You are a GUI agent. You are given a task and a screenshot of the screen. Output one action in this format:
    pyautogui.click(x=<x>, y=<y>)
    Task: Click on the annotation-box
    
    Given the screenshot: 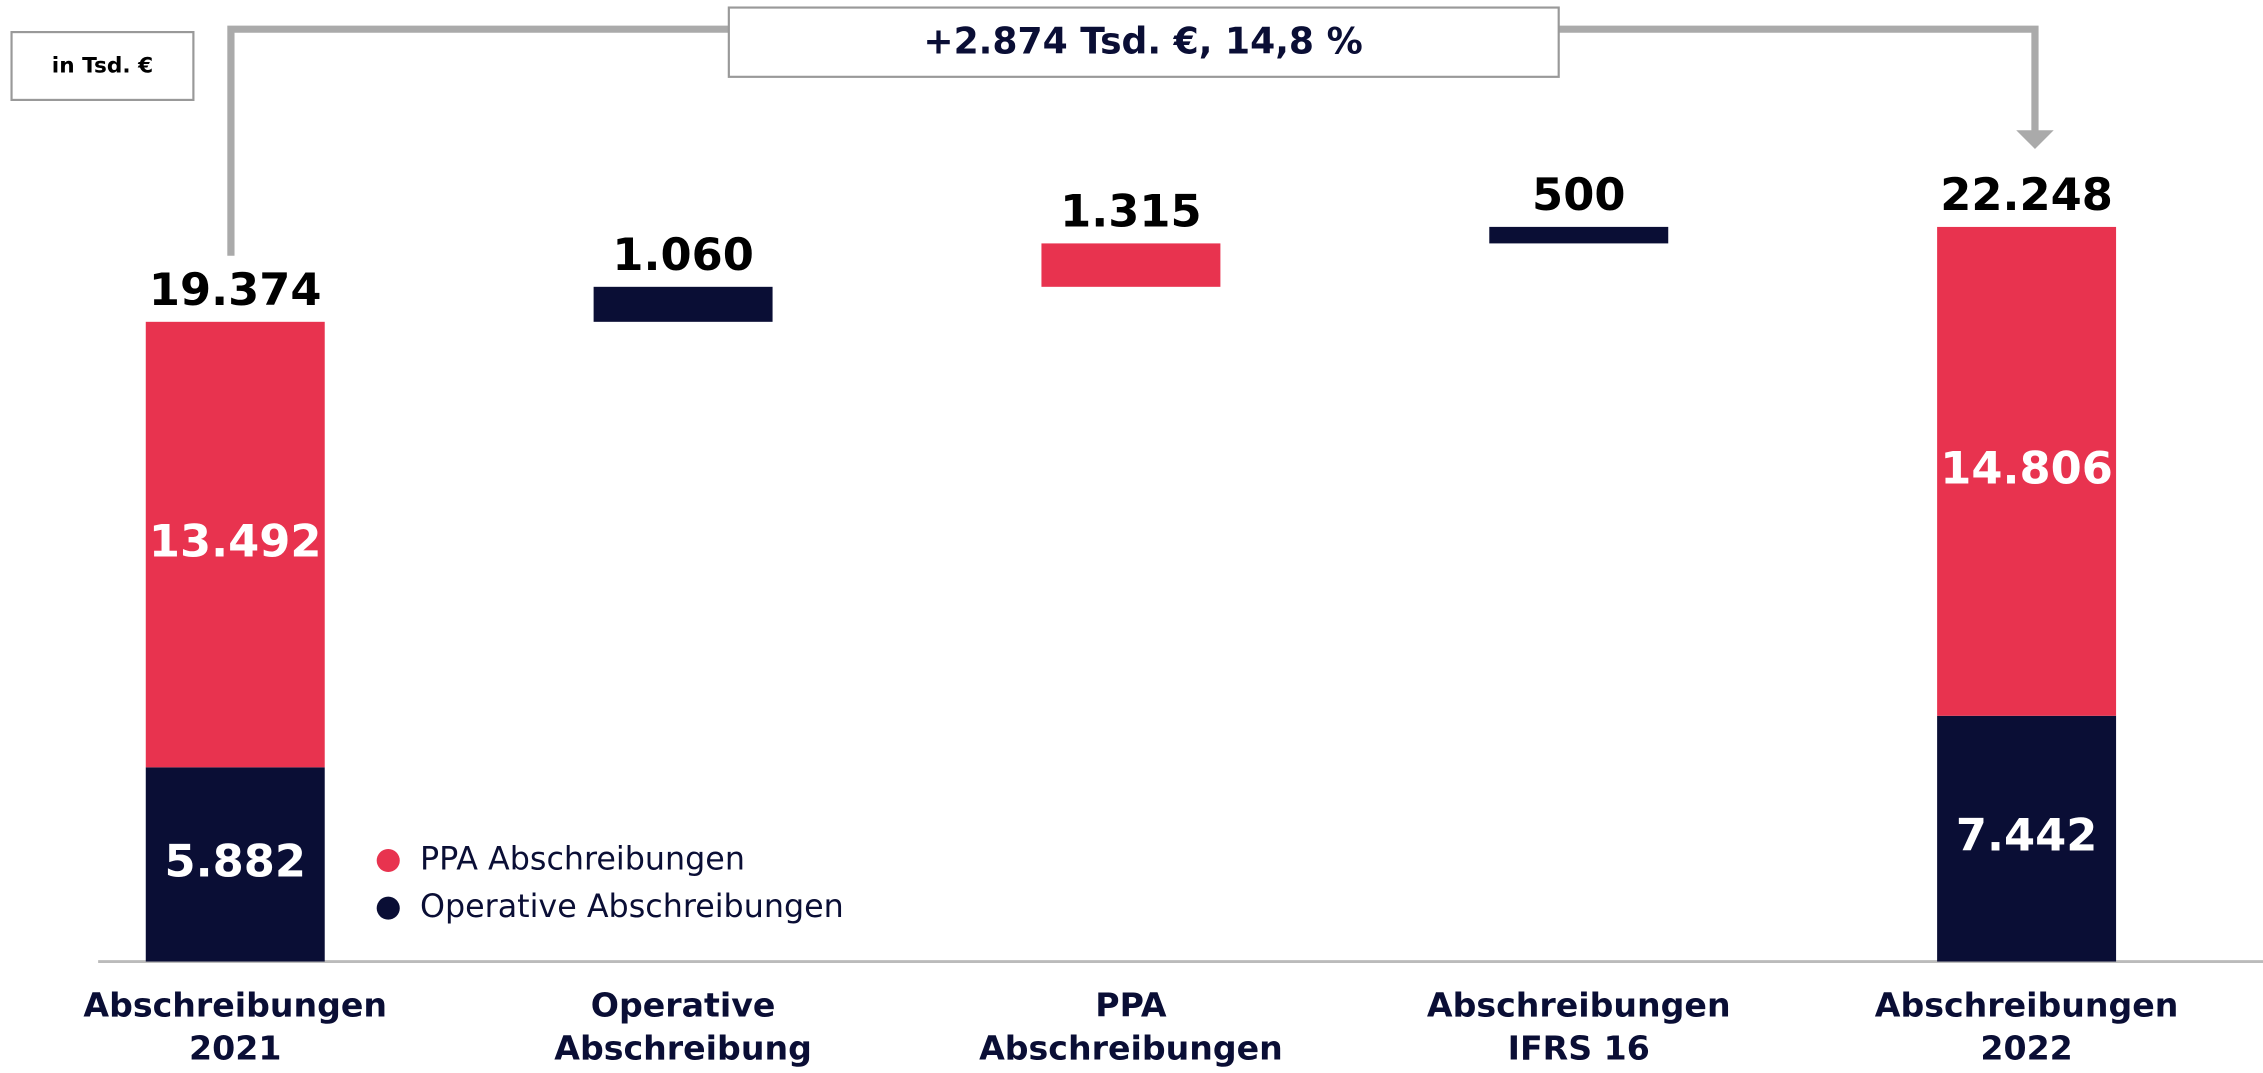 What is the action you would take?
    pyautogui.click(x=1143, y=42)
    